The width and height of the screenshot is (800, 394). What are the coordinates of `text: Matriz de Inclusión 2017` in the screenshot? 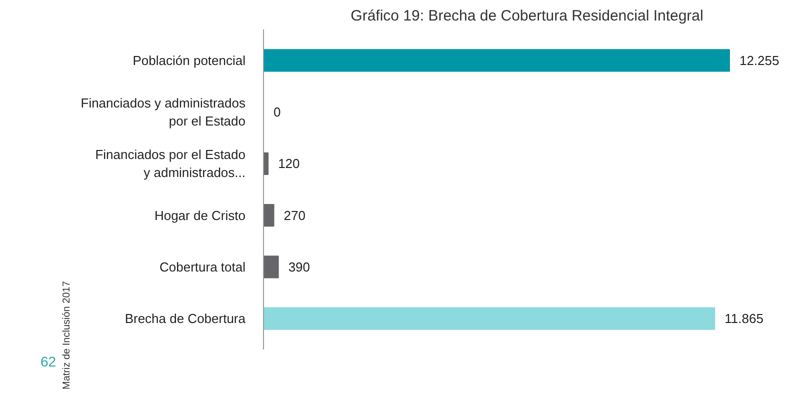 It's located at (67, 335).